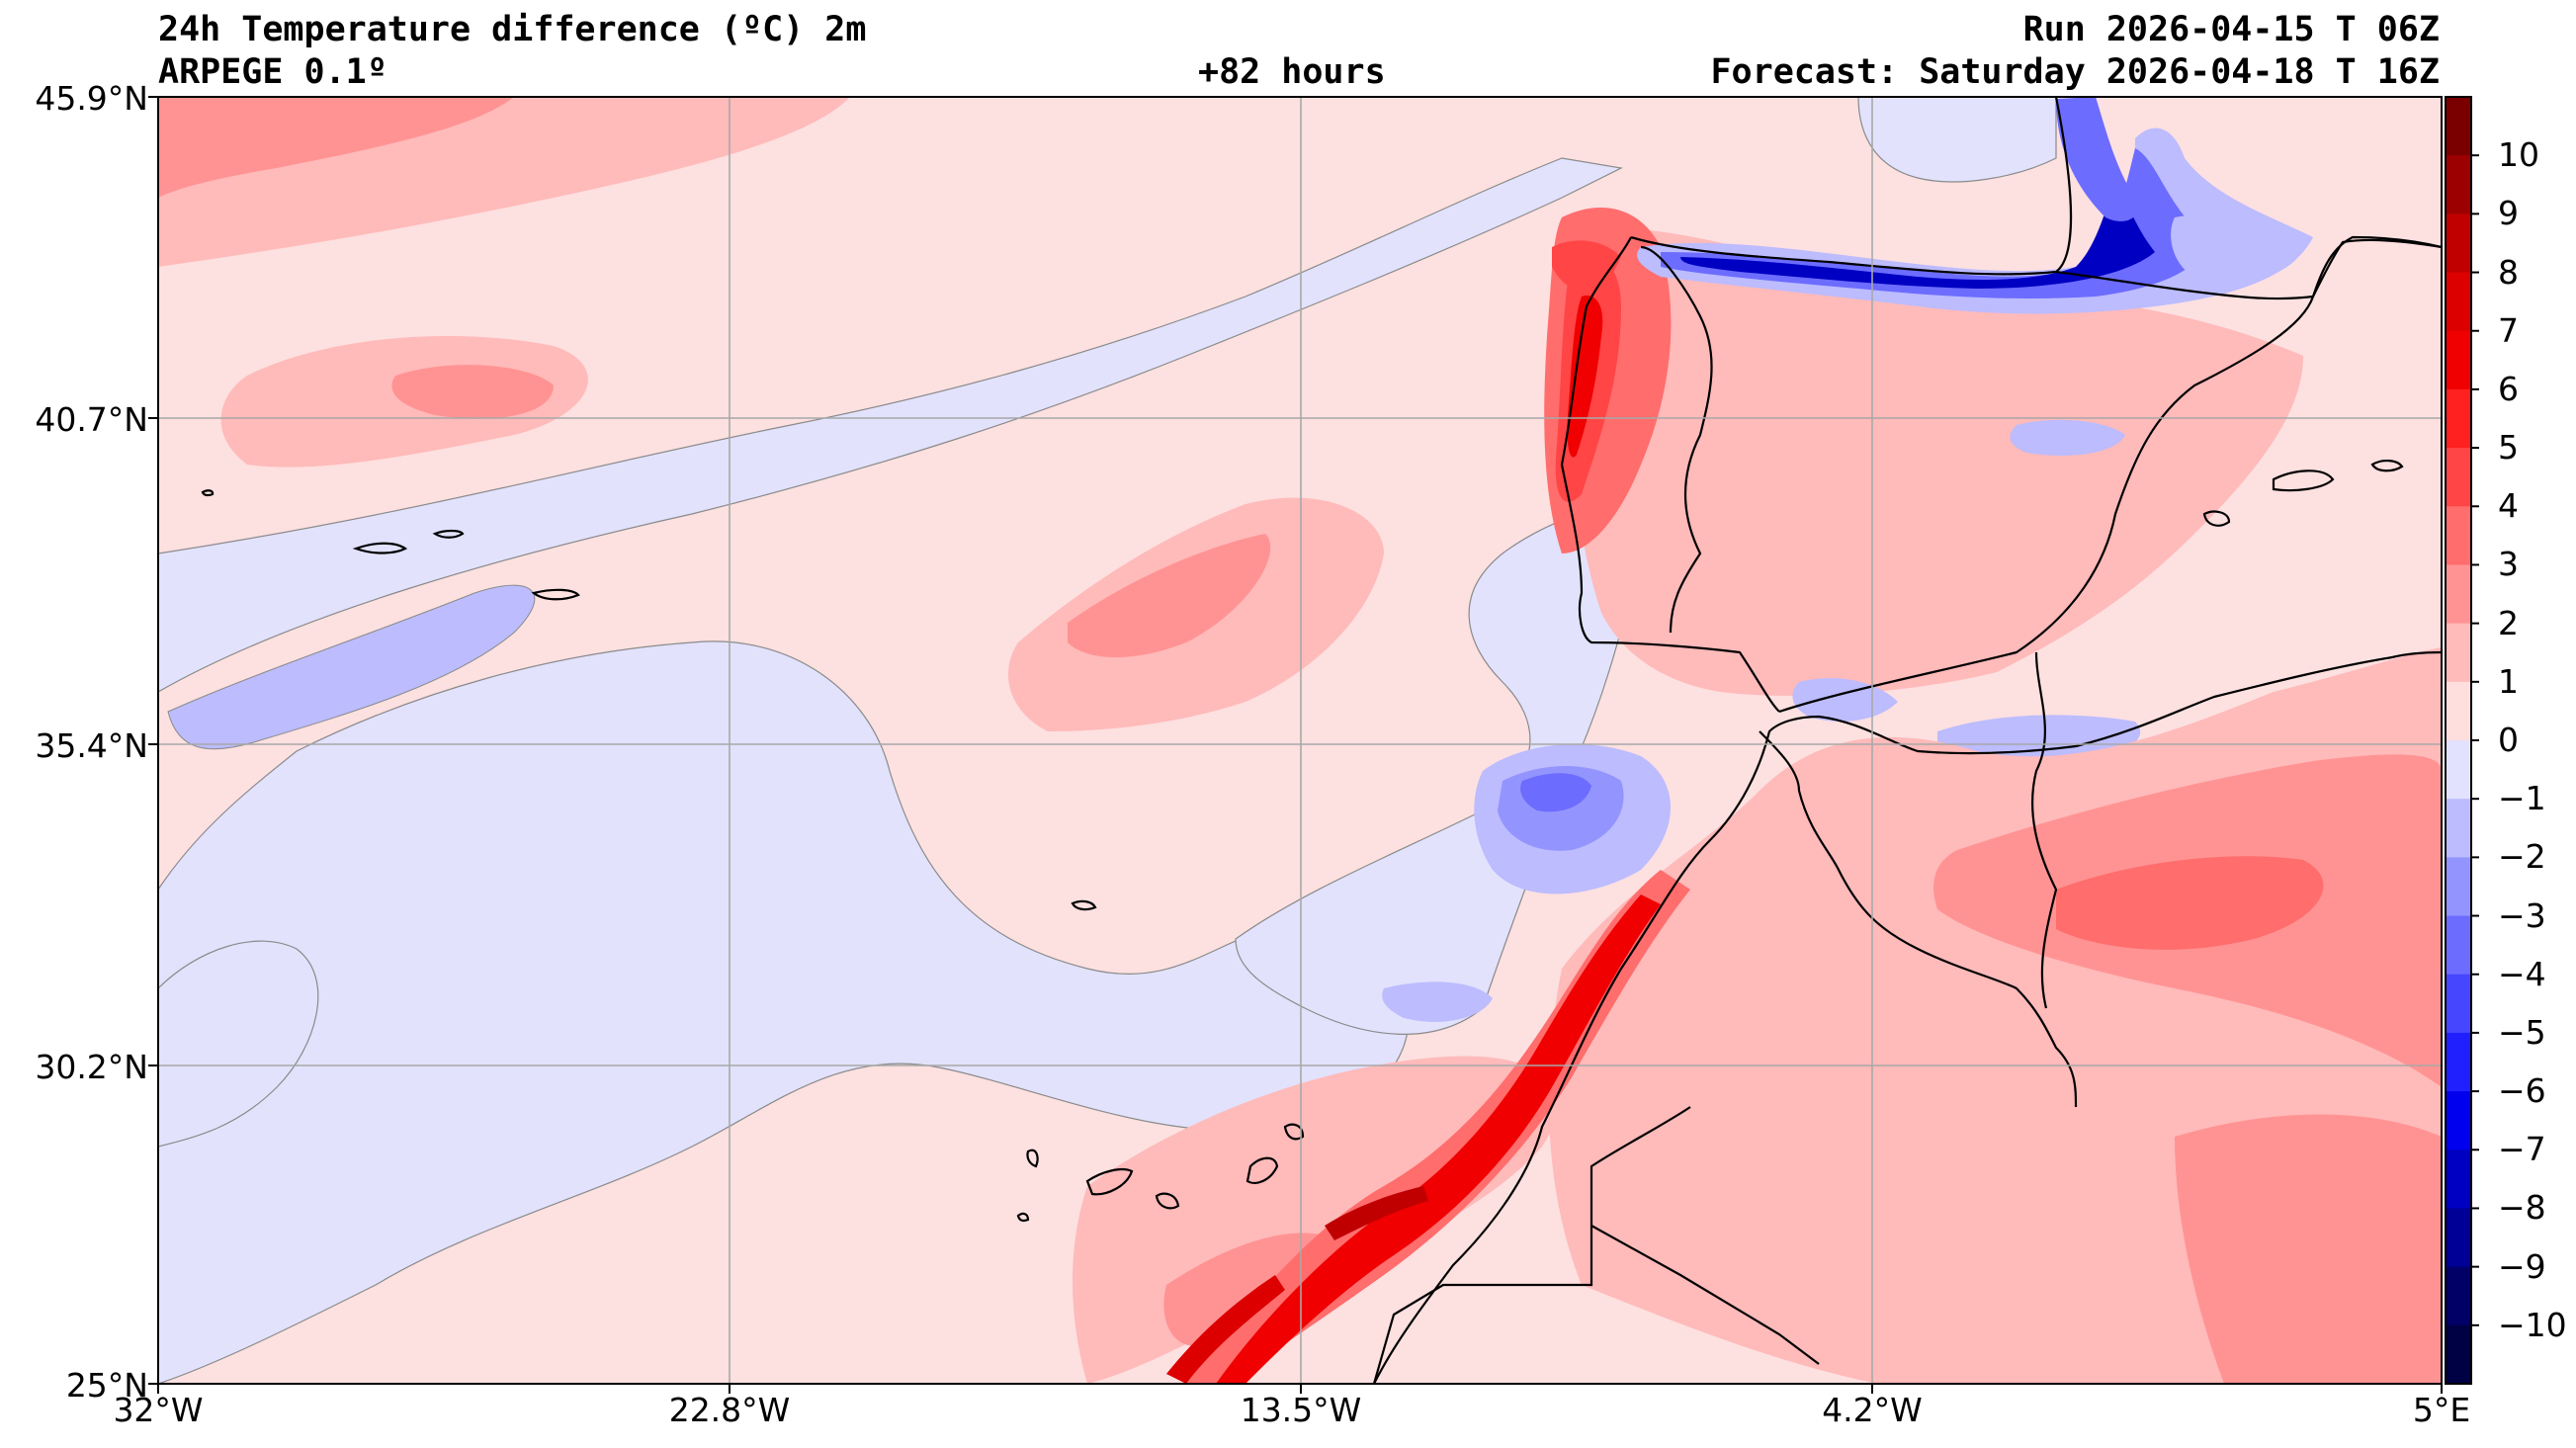 This screenshot has height=1448, width=2576. What do you see at coordinates (1301, 1410) in the screenshot?
I see `lon-label-13_5w: 13.5°W` at bounding box center [1301, 1410].